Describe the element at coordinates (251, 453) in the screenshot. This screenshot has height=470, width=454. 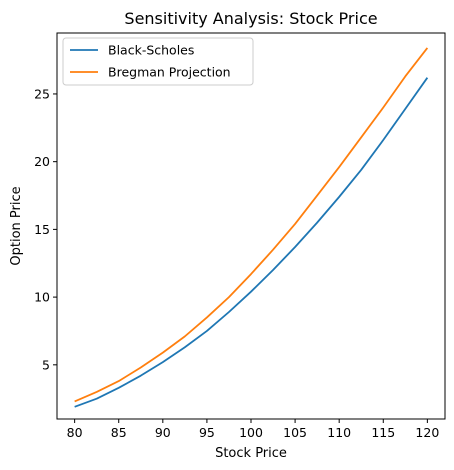
I see `x-axis-label: Stock Price` at that location.